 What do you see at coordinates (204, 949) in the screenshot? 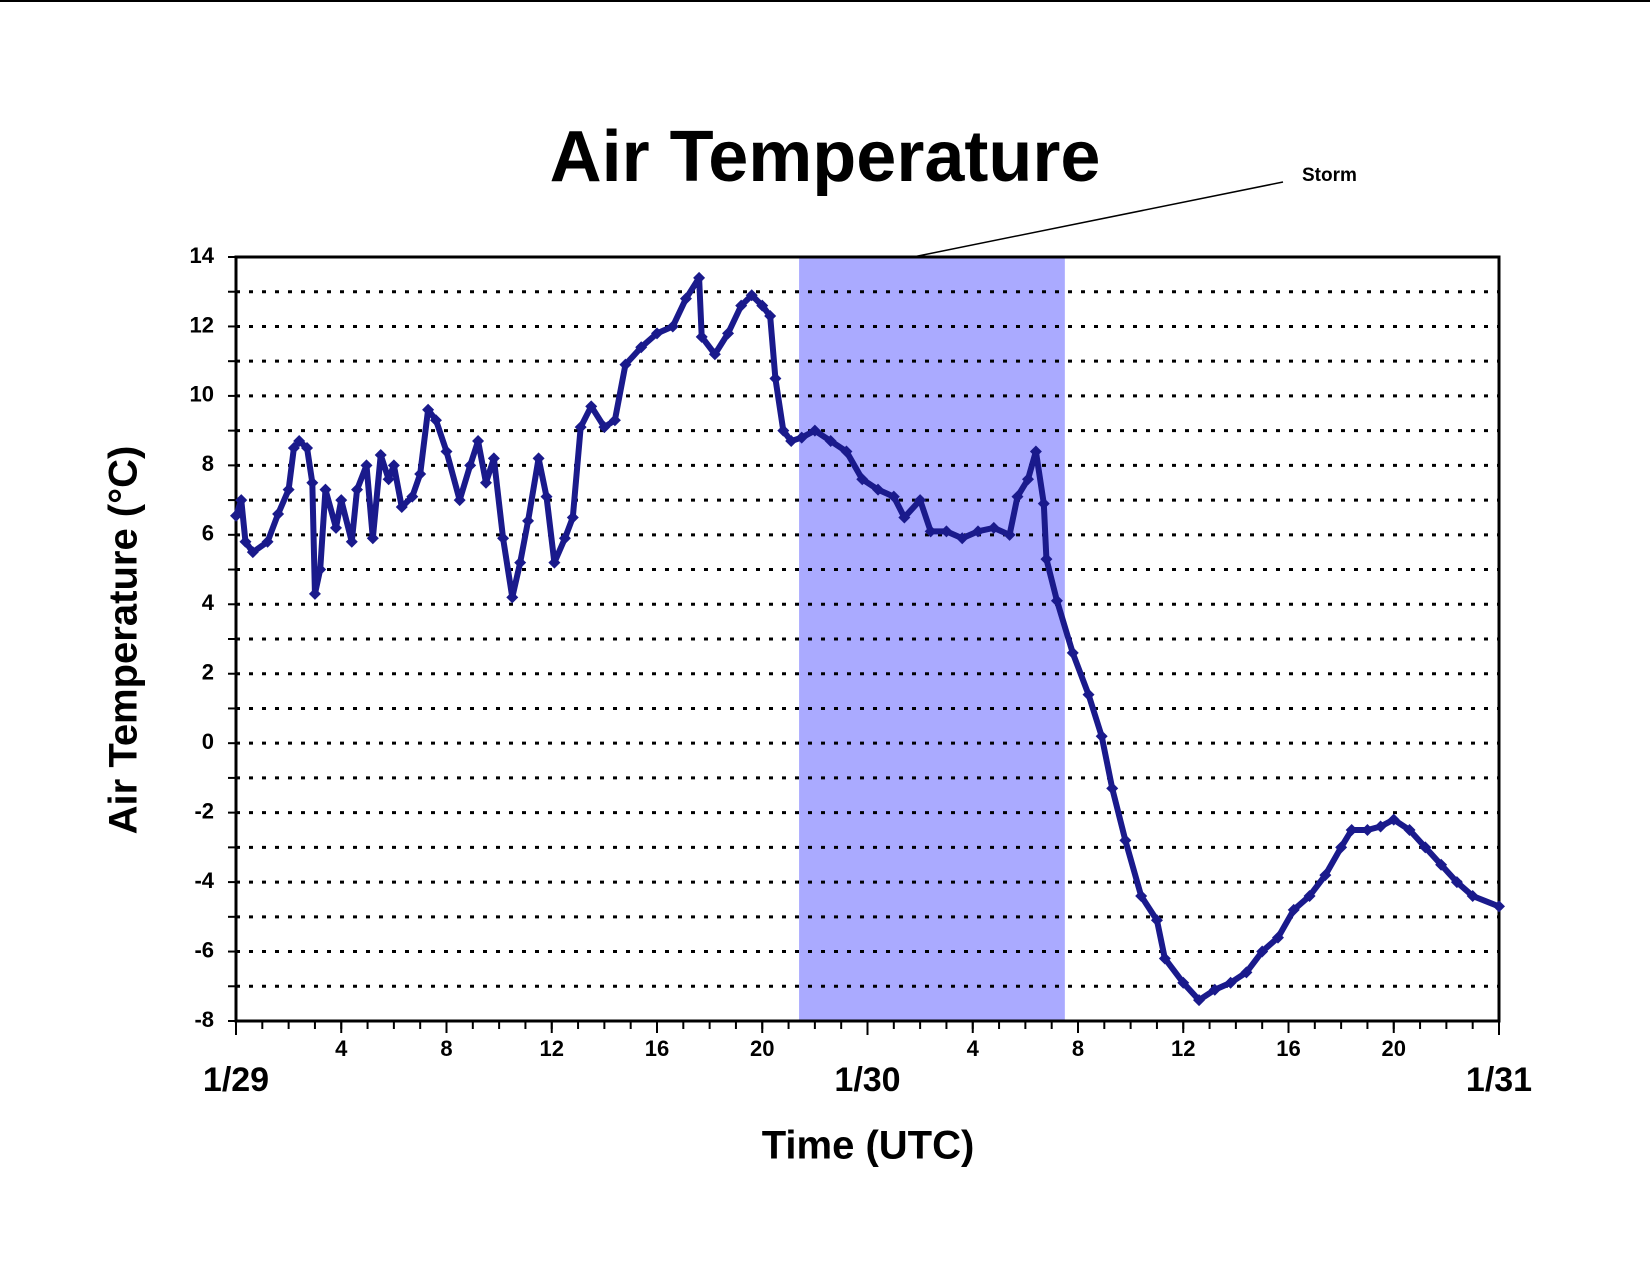
I see `y-tick-label: -6` at bounding box center [204, 949].